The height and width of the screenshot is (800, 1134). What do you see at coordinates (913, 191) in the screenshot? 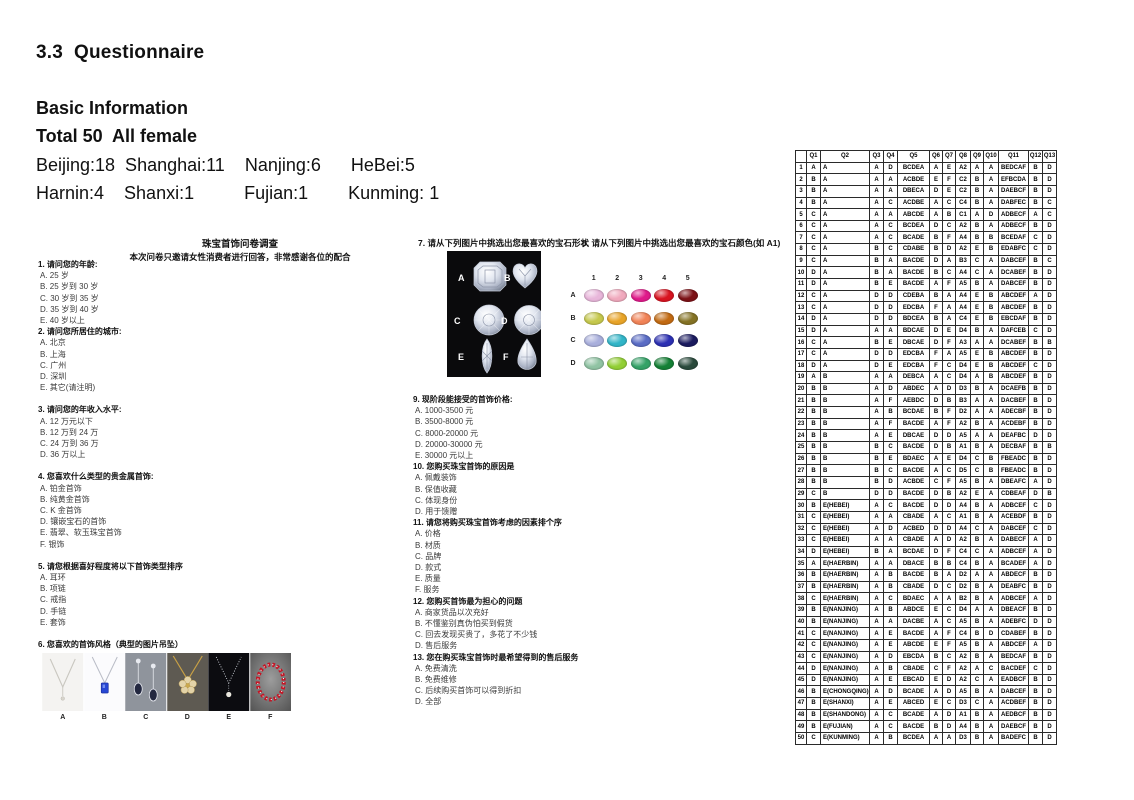
I see `table-cell: DBECA` at bounding box center [913, 191].